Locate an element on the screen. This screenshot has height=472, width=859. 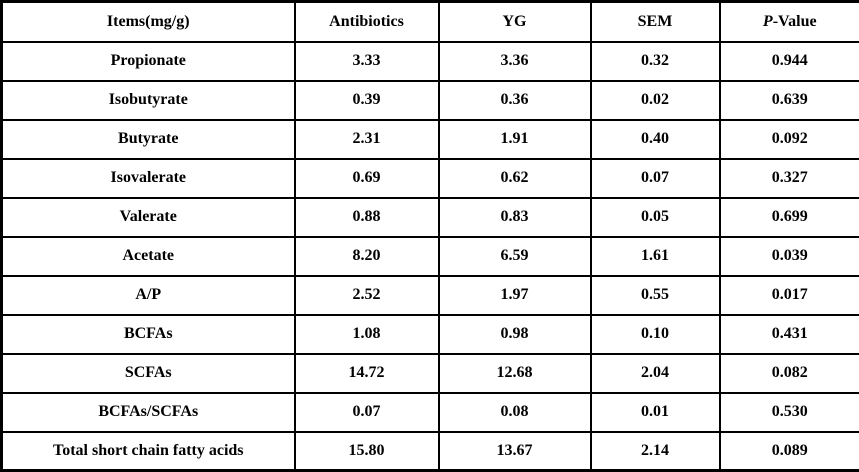
row-label-cell: Butyrate is located at coordinates (148, 139).